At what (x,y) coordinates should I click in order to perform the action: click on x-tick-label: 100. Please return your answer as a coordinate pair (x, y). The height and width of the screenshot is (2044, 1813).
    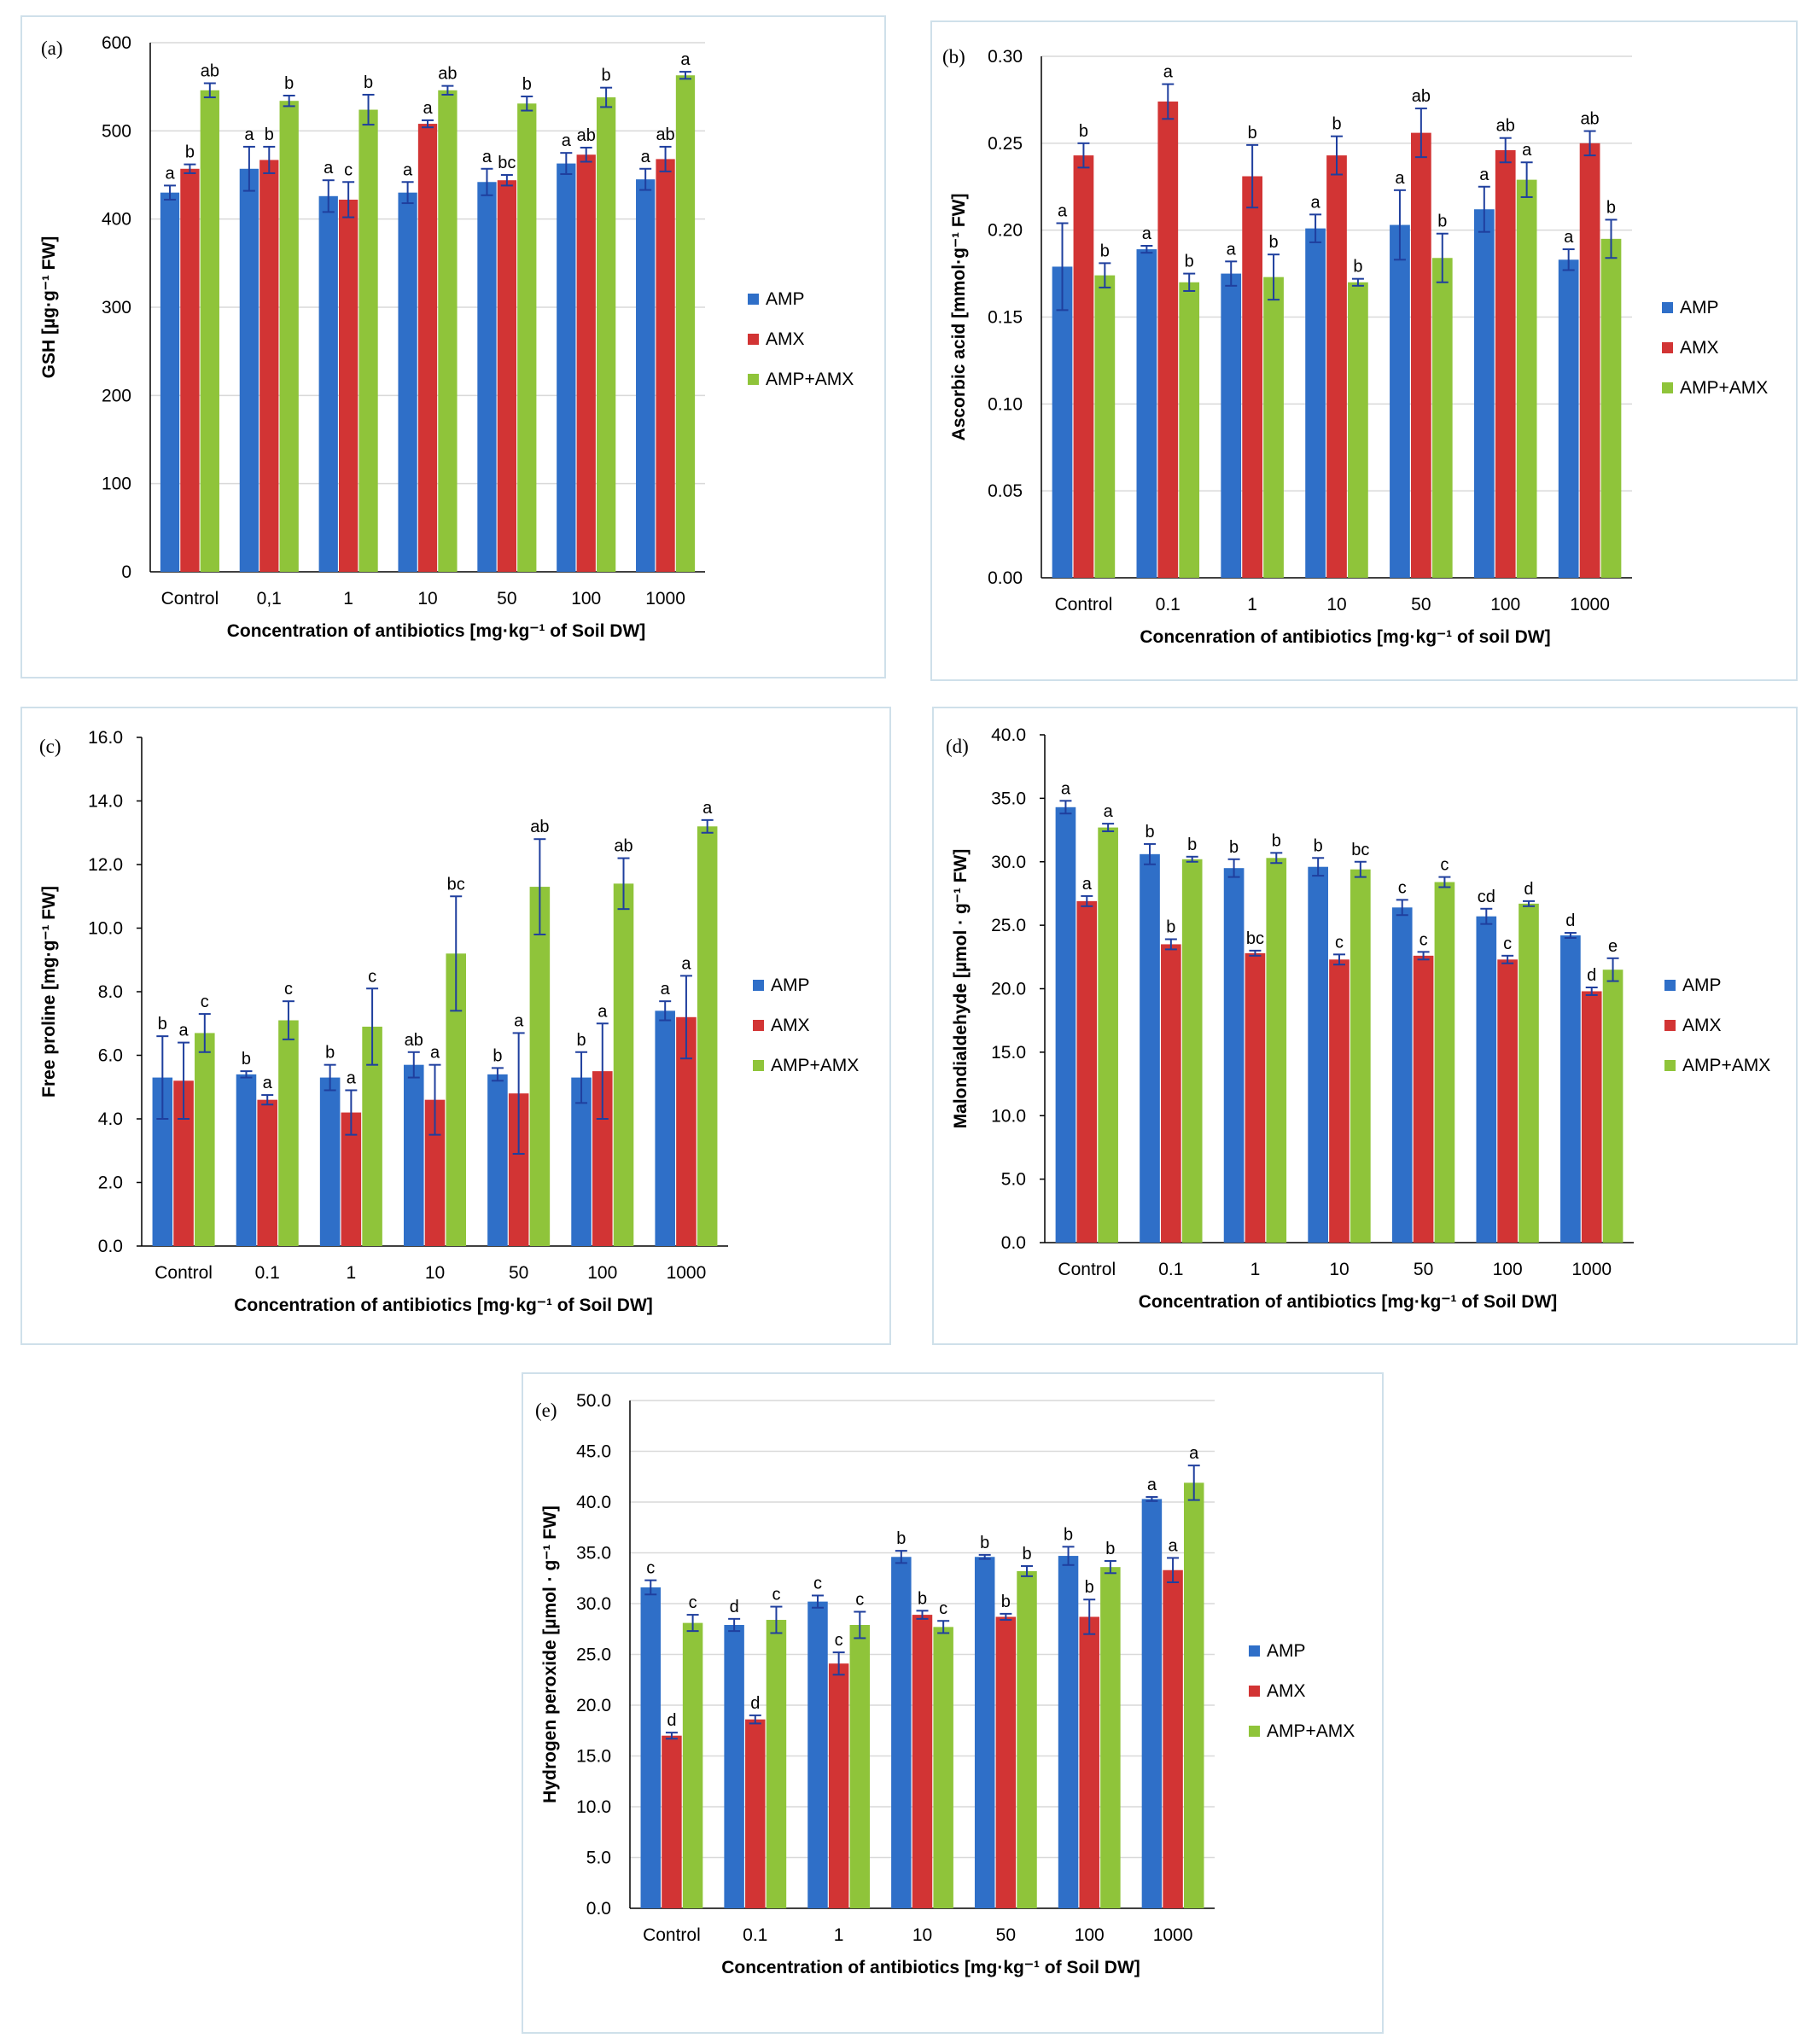
    Looking at the image, I should click on (1508, 1269).